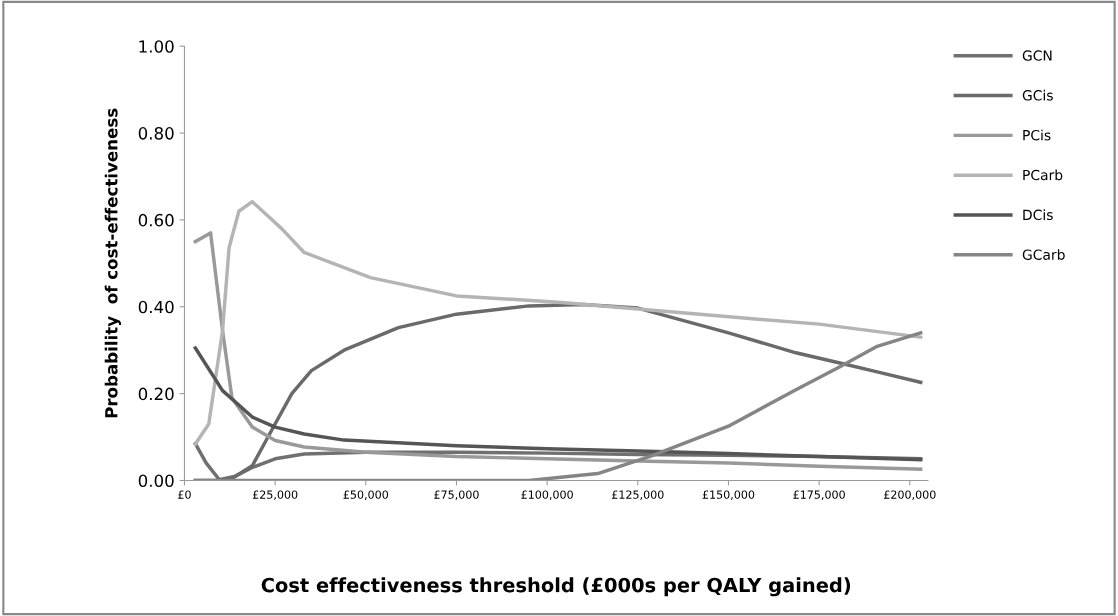 The width and height of the screenshot is (1118, 616). I want to click on y-tick-label: 0.80, so click(156, 133).